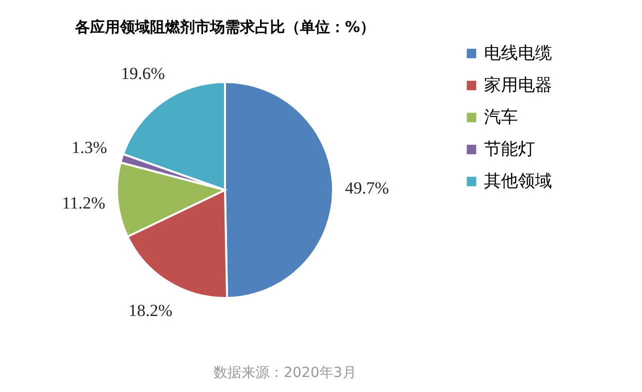 This screenshot has width=642, height=392. What do you see at coordinates (518, 182) in the screenshot?
I see `legend-label: 其他领域` at bounding box center [518, 182].